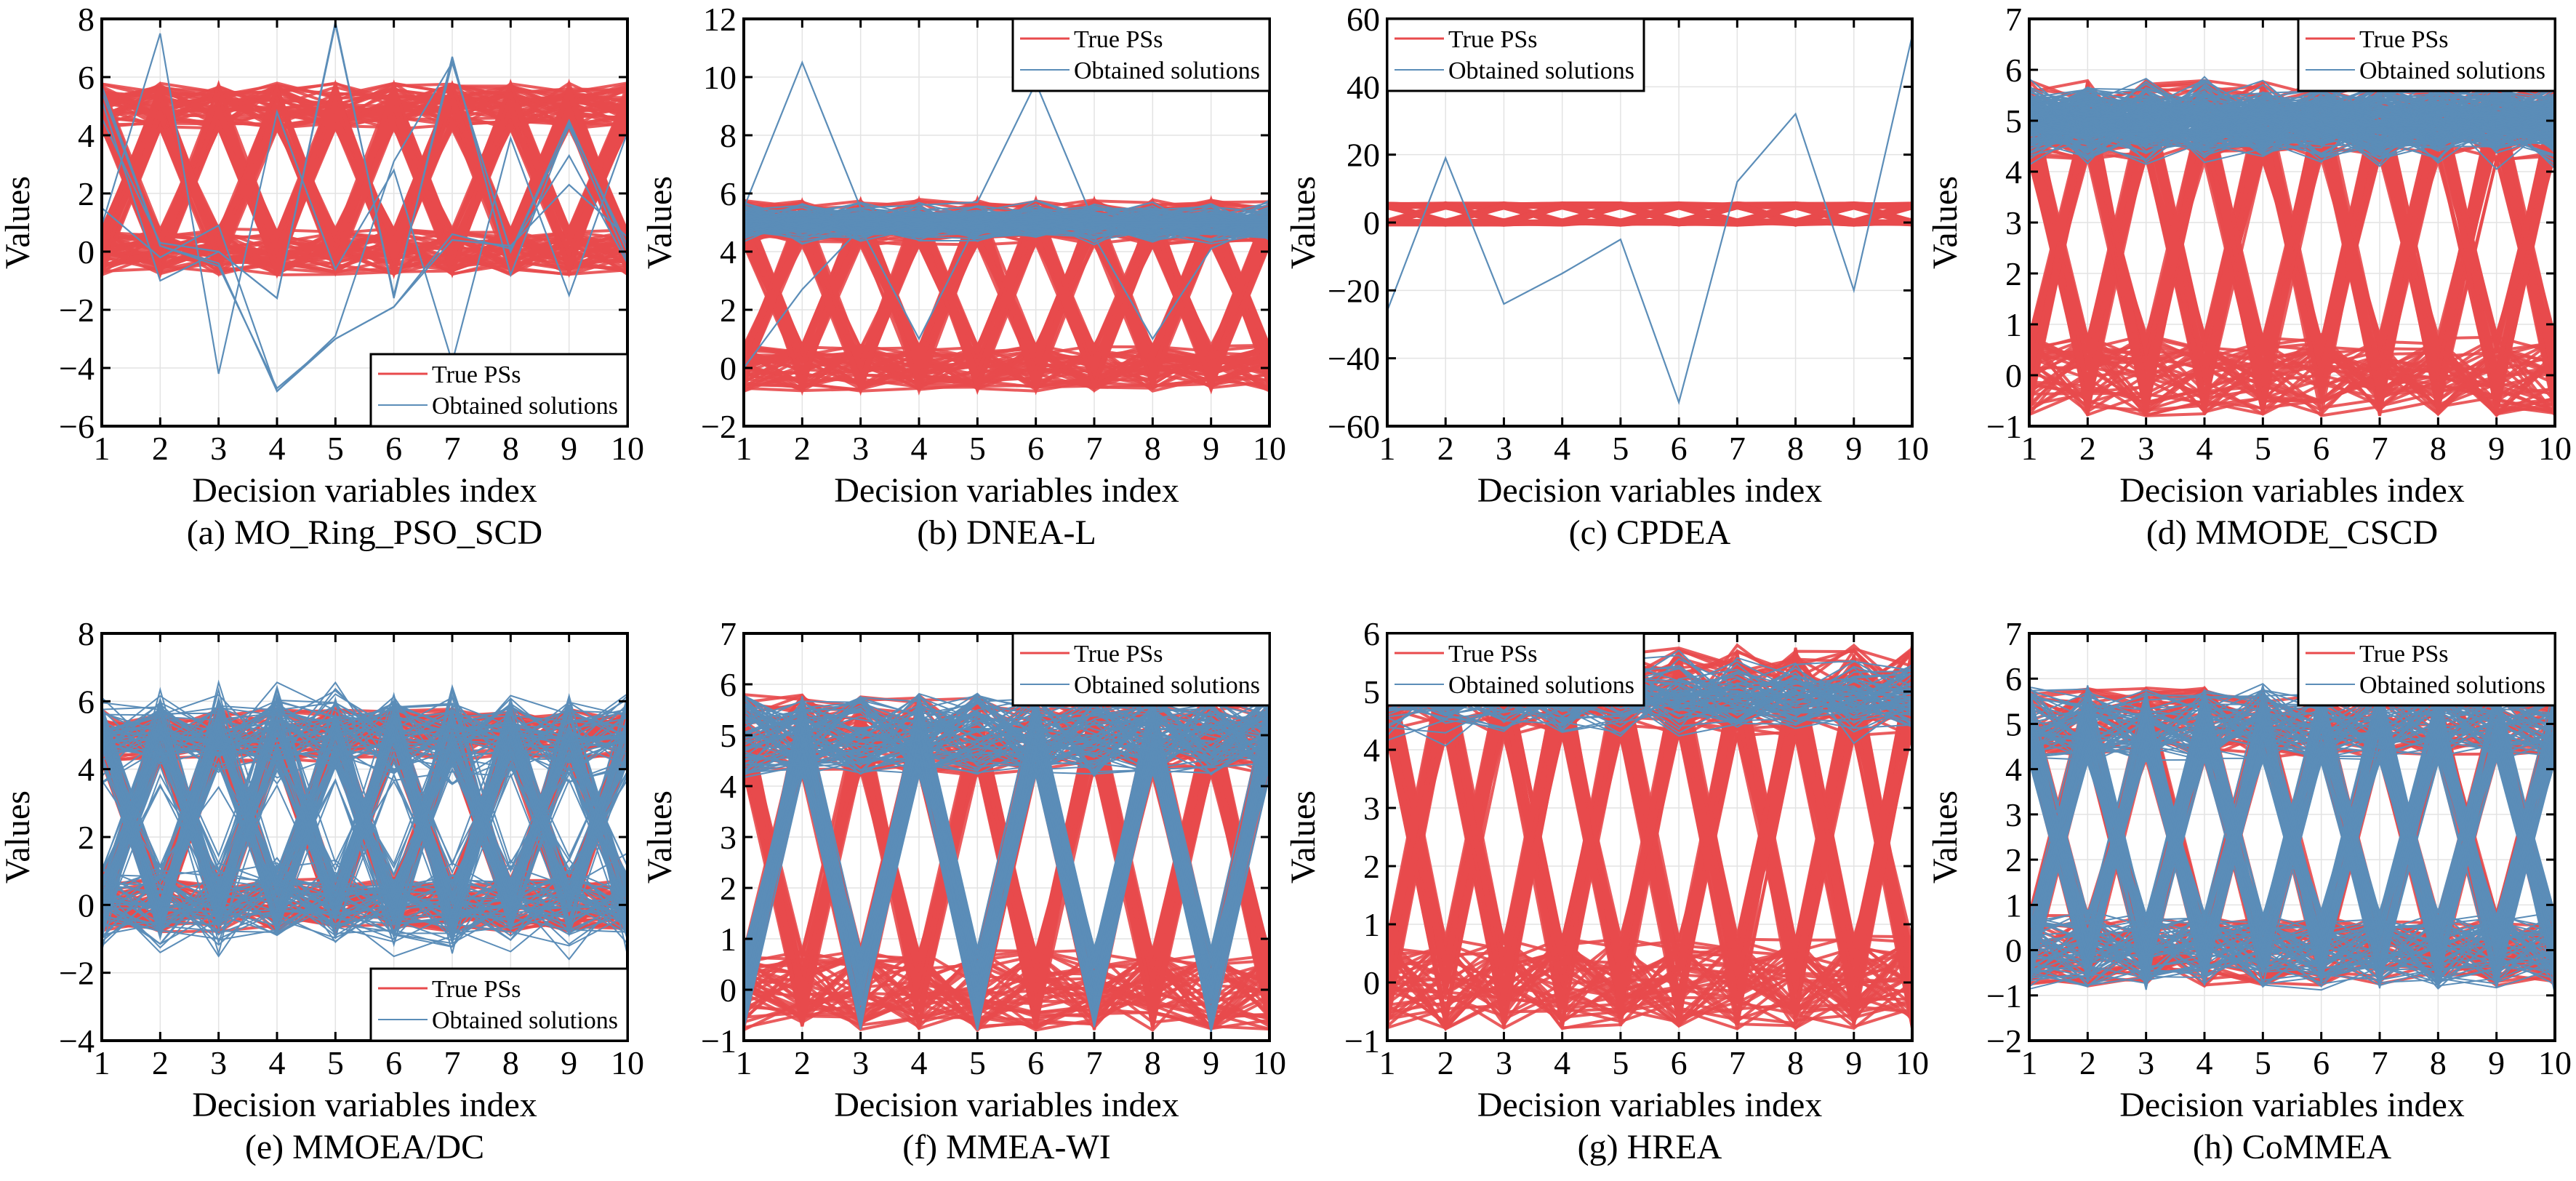 Image resolution: width=2576 pixels, height=1181 pixels. What do you see at coordinates (919, 448) in the screenshot?
I see `x-tick-label: 4` at bounding box center [919, 448].